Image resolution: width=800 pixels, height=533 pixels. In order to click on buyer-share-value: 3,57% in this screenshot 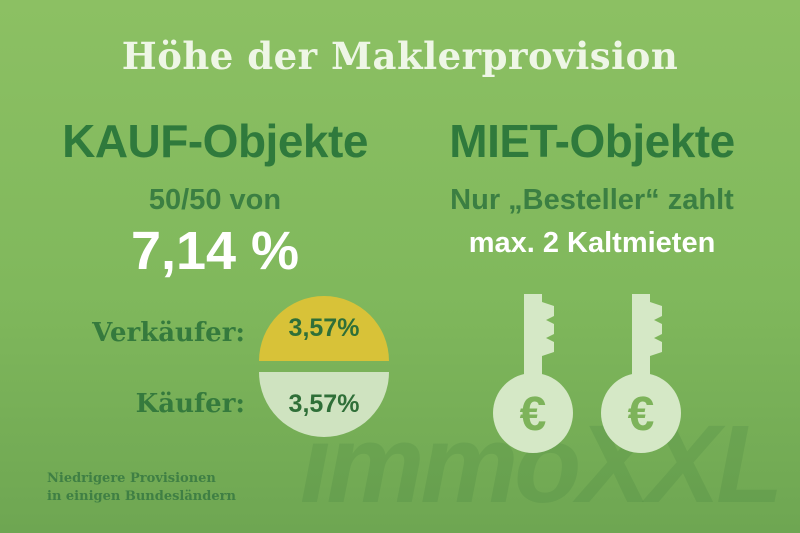, I will do `click(324, 404)`.